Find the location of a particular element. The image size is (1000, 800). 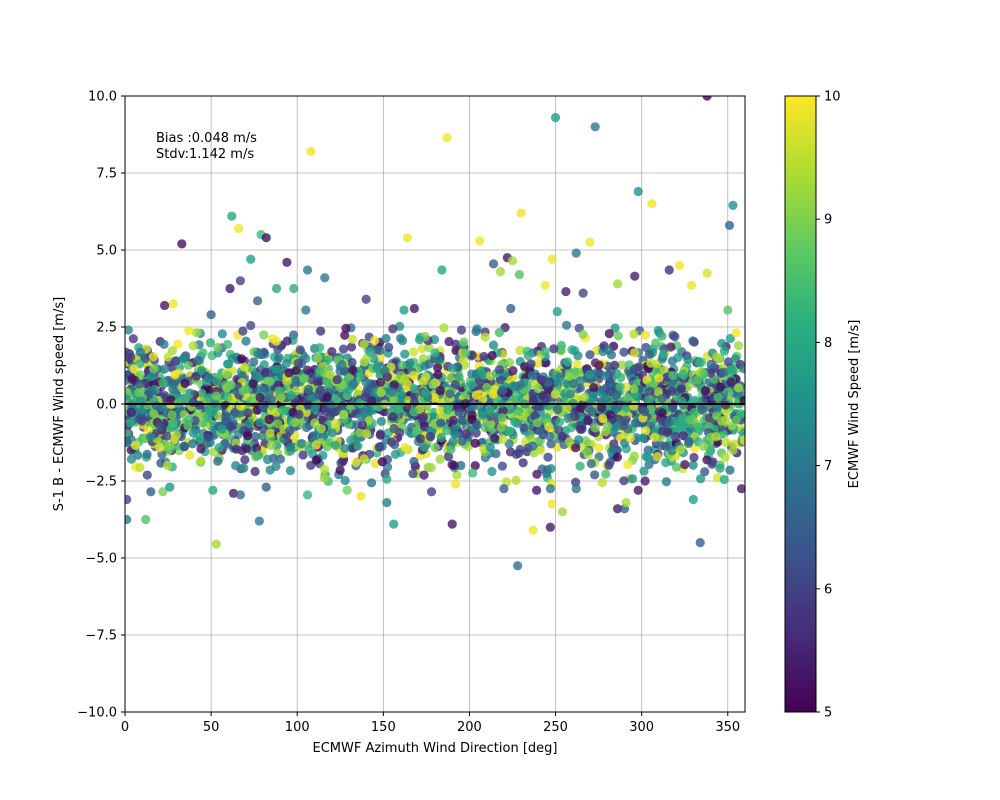

y-tick-label: 2.5 is located at coordinates (106, 328).